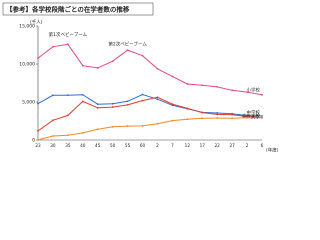  What do you see at coordinates (98, 145) in the screenshot?
I see `x-tick-label: 45` at bounding box center [98, 145].